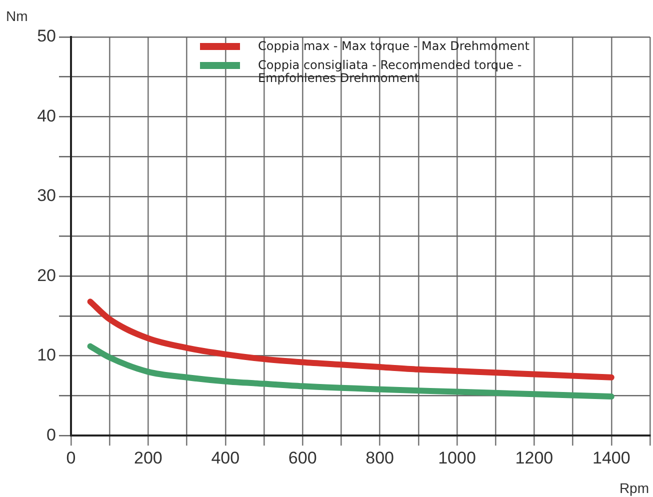  Describe the element at coordinates (46, 275) in the screenshot. I see `y-tick-label: 20` at that location.